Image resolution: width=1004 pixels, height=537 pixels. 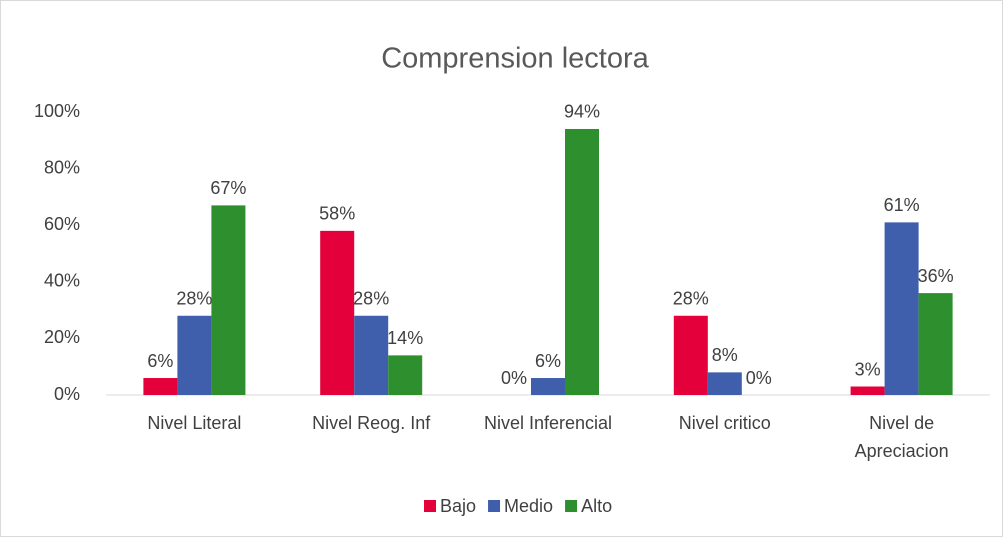 I want to click on y-tick-label: 60%, so click(x=62, y=224).